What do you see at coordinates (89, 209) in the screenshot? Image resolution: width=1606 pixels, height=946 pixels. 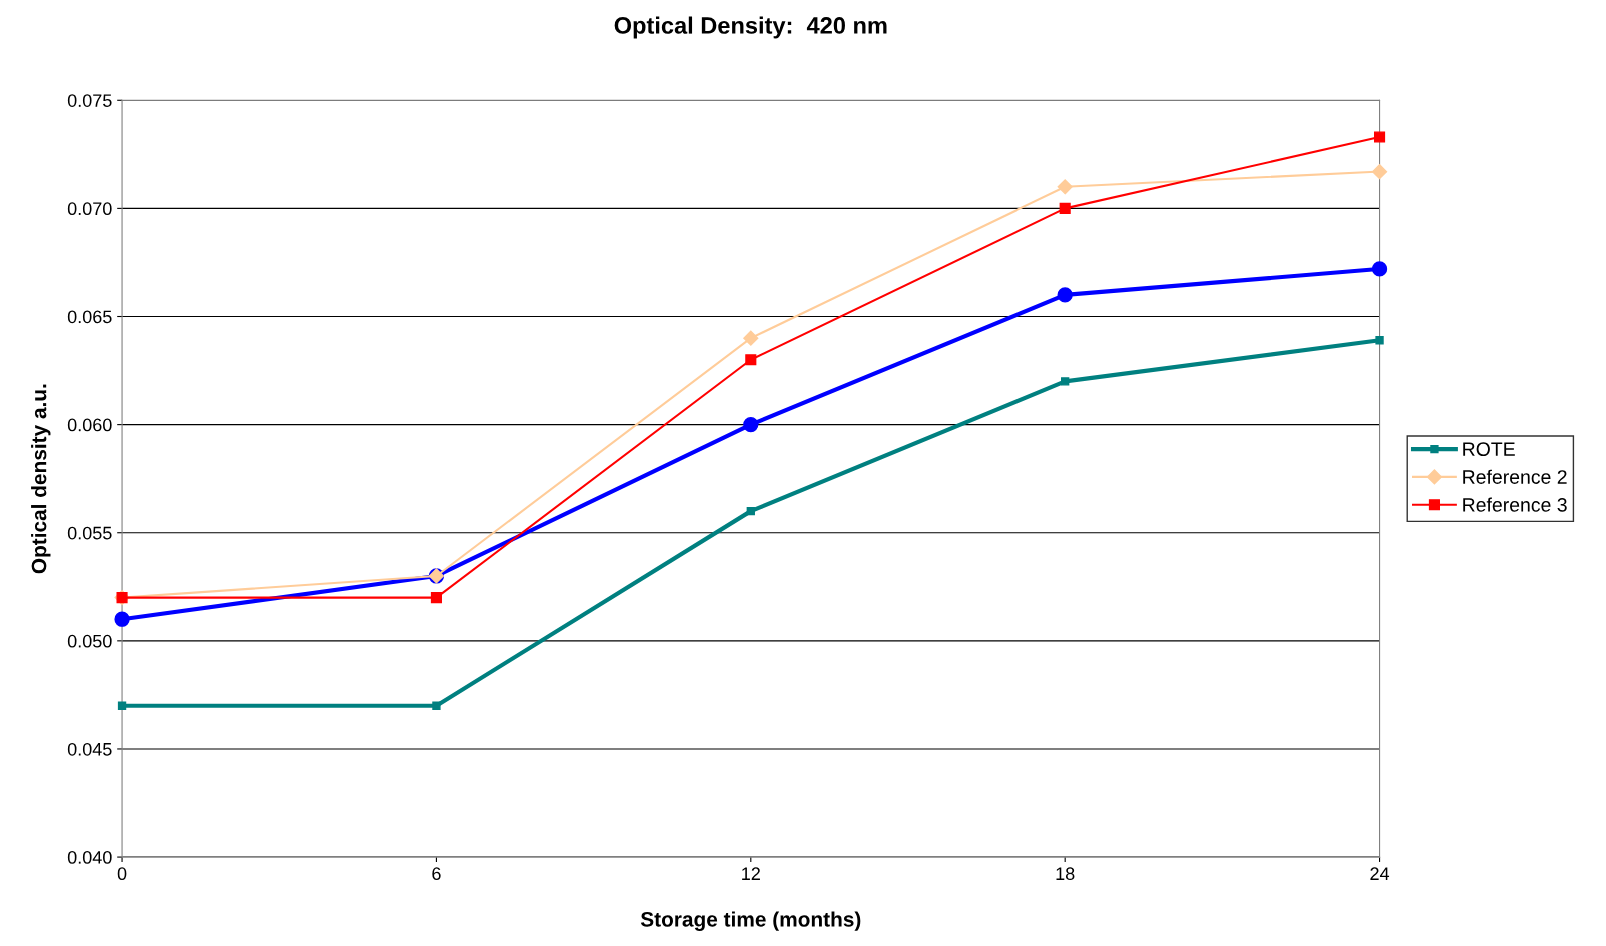 I see `y-tick-label: 0.070` at bounding box center [89, 209].